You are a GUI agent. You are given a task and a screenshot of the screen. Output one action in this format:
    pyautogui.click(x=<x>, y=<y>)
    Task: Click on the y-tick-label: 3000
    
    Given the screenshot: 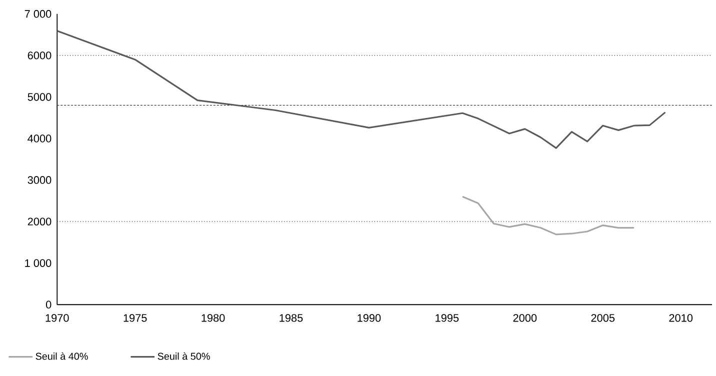 What is the action you would take?
    pyautogui.click(x=40, y=180)
    